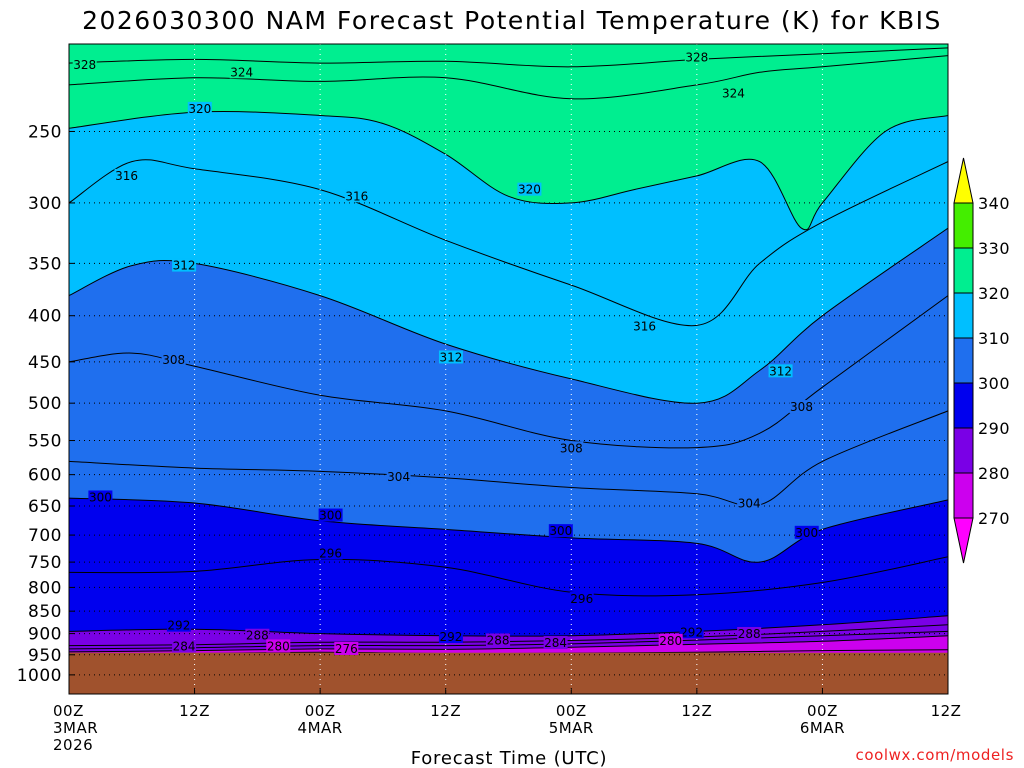 This screenshot has height=768, width=1024. I want to click on x-tick-label: 4MAR, so click(320, 728).